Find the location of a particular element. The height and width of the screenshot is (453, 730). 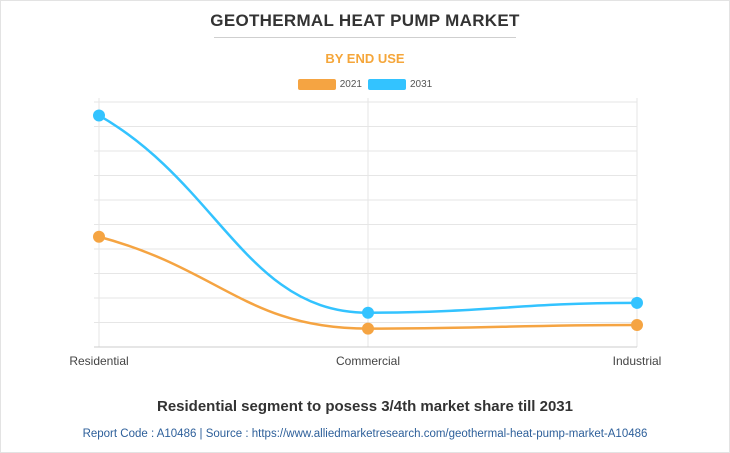

legend-item-2031: 2031 is located at coordinates (400, 84).